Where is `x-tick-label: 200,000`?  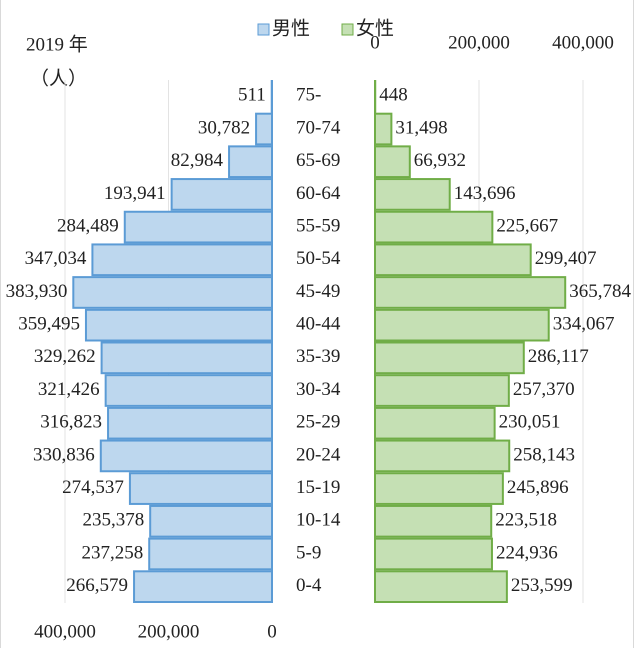
x-tick-label: 200,000 is located at coordinates (169, 631).